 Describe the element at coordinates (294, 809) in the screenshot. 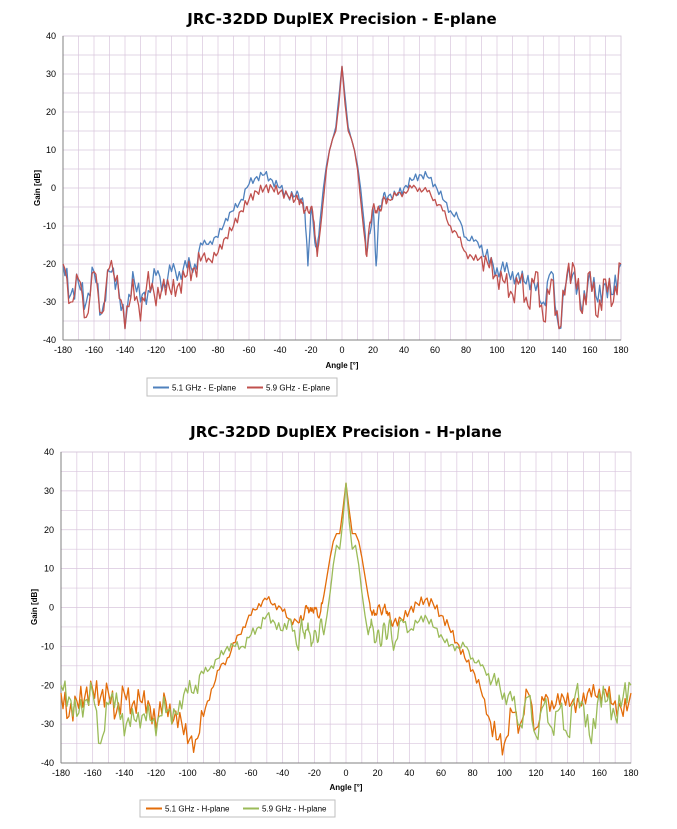

I see `legend-label-1: 5.9 GHz - H-plane` at that location.